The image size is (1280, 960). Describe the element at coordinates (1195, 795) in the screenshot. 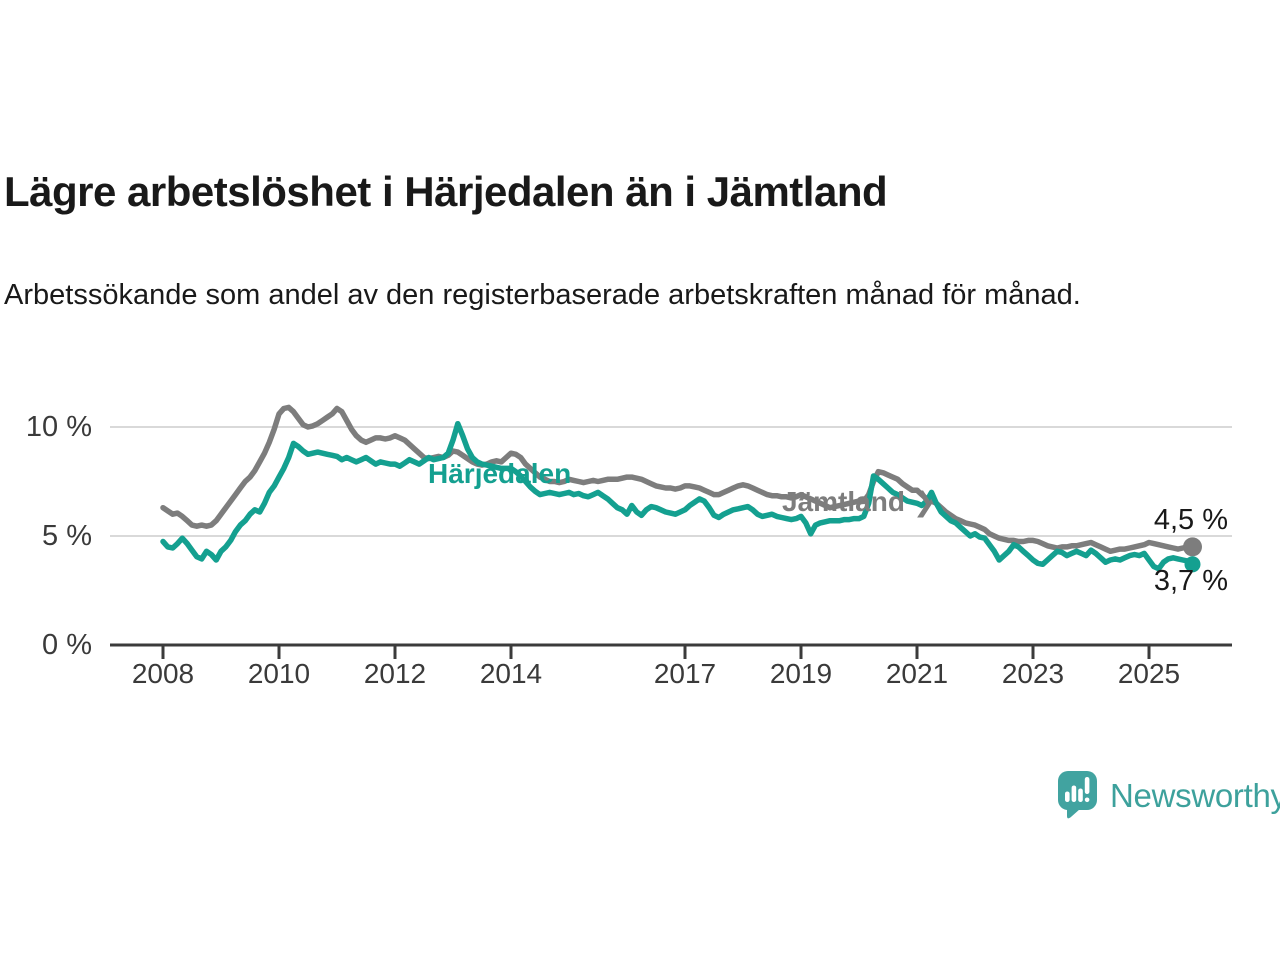

I see `newsworthy-wordmark: Newsworthy` at that location.